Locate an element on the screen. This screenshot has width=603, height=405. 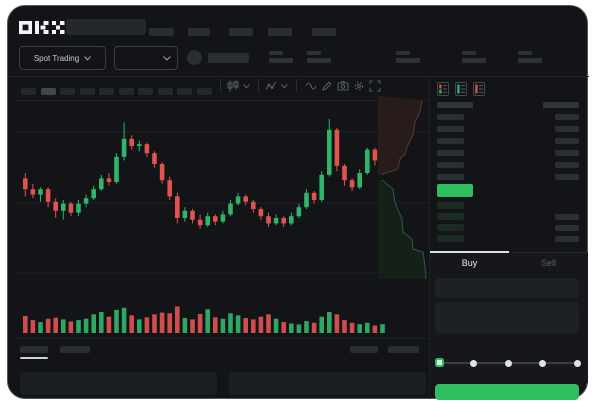
last-price-badge is located at coordinates (455, 190).